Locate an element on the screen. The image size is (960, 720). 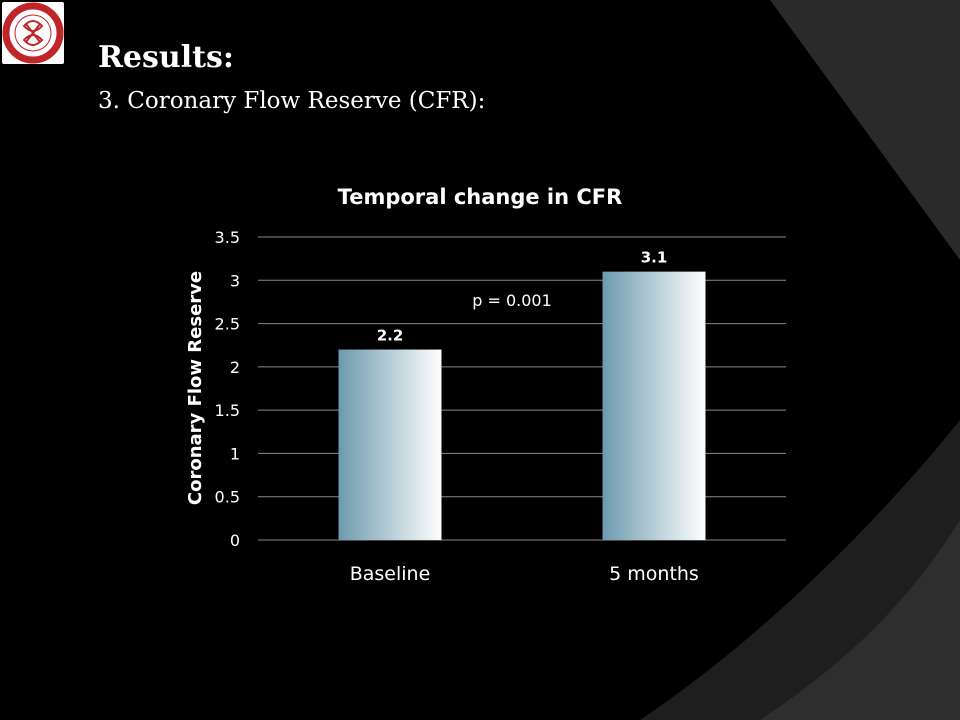
y-axis-ticks: 0 0.5 1 1.5 2 2.5 3 3.5 is located at coordinates (227, 389).